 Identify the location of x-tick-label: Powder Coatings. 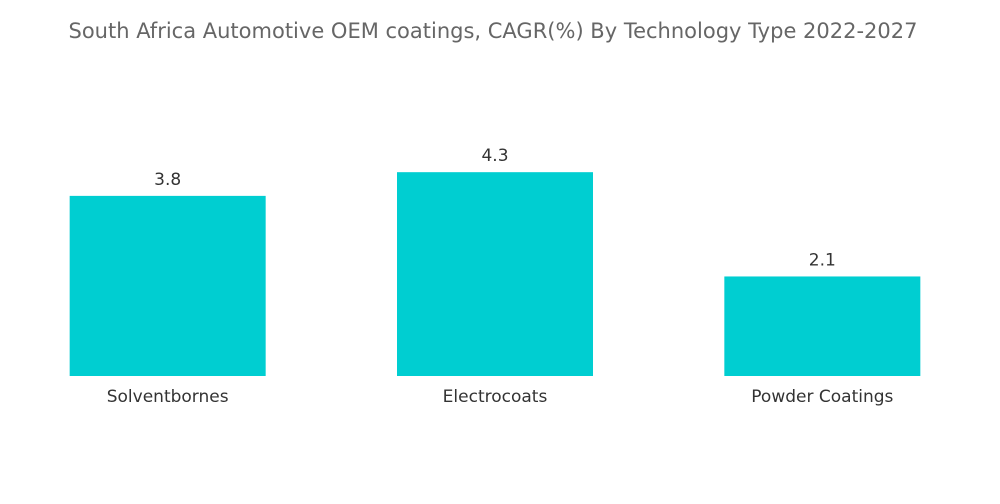
(822, 397).